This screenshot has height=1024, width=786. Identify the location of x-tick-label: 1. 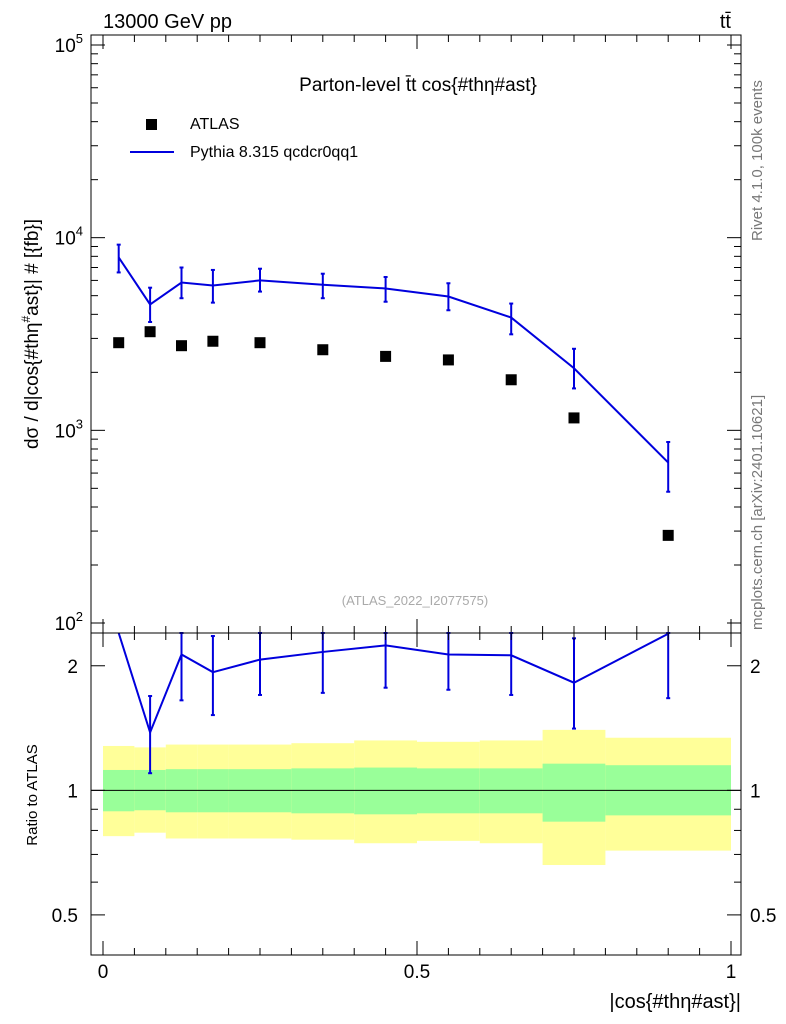
(731, 972).